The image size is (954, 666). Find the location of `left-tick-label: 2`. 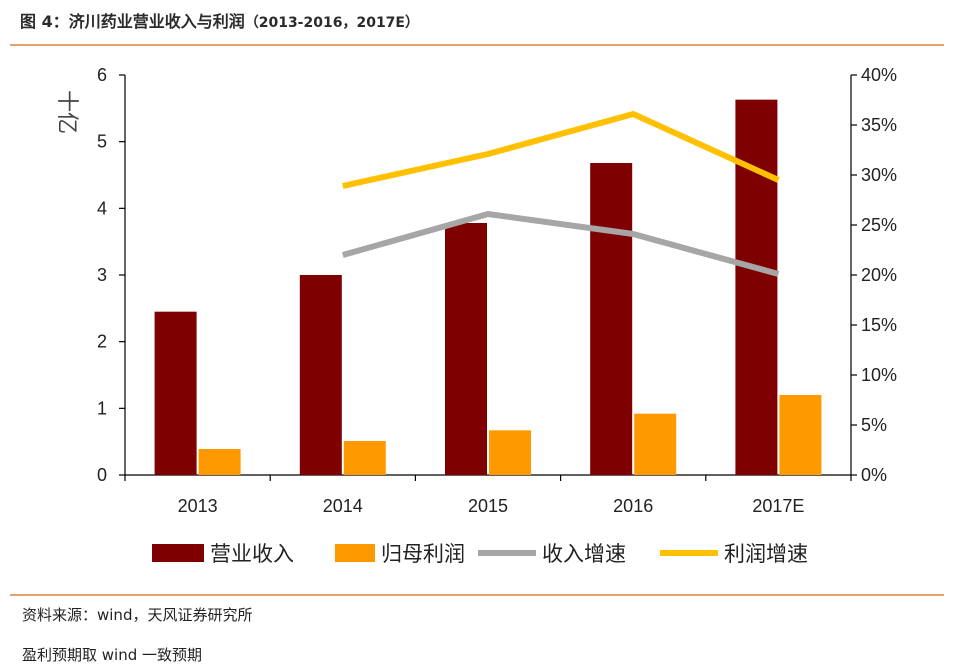

left-tick-label: 2 is located at coordinates (102, 342).